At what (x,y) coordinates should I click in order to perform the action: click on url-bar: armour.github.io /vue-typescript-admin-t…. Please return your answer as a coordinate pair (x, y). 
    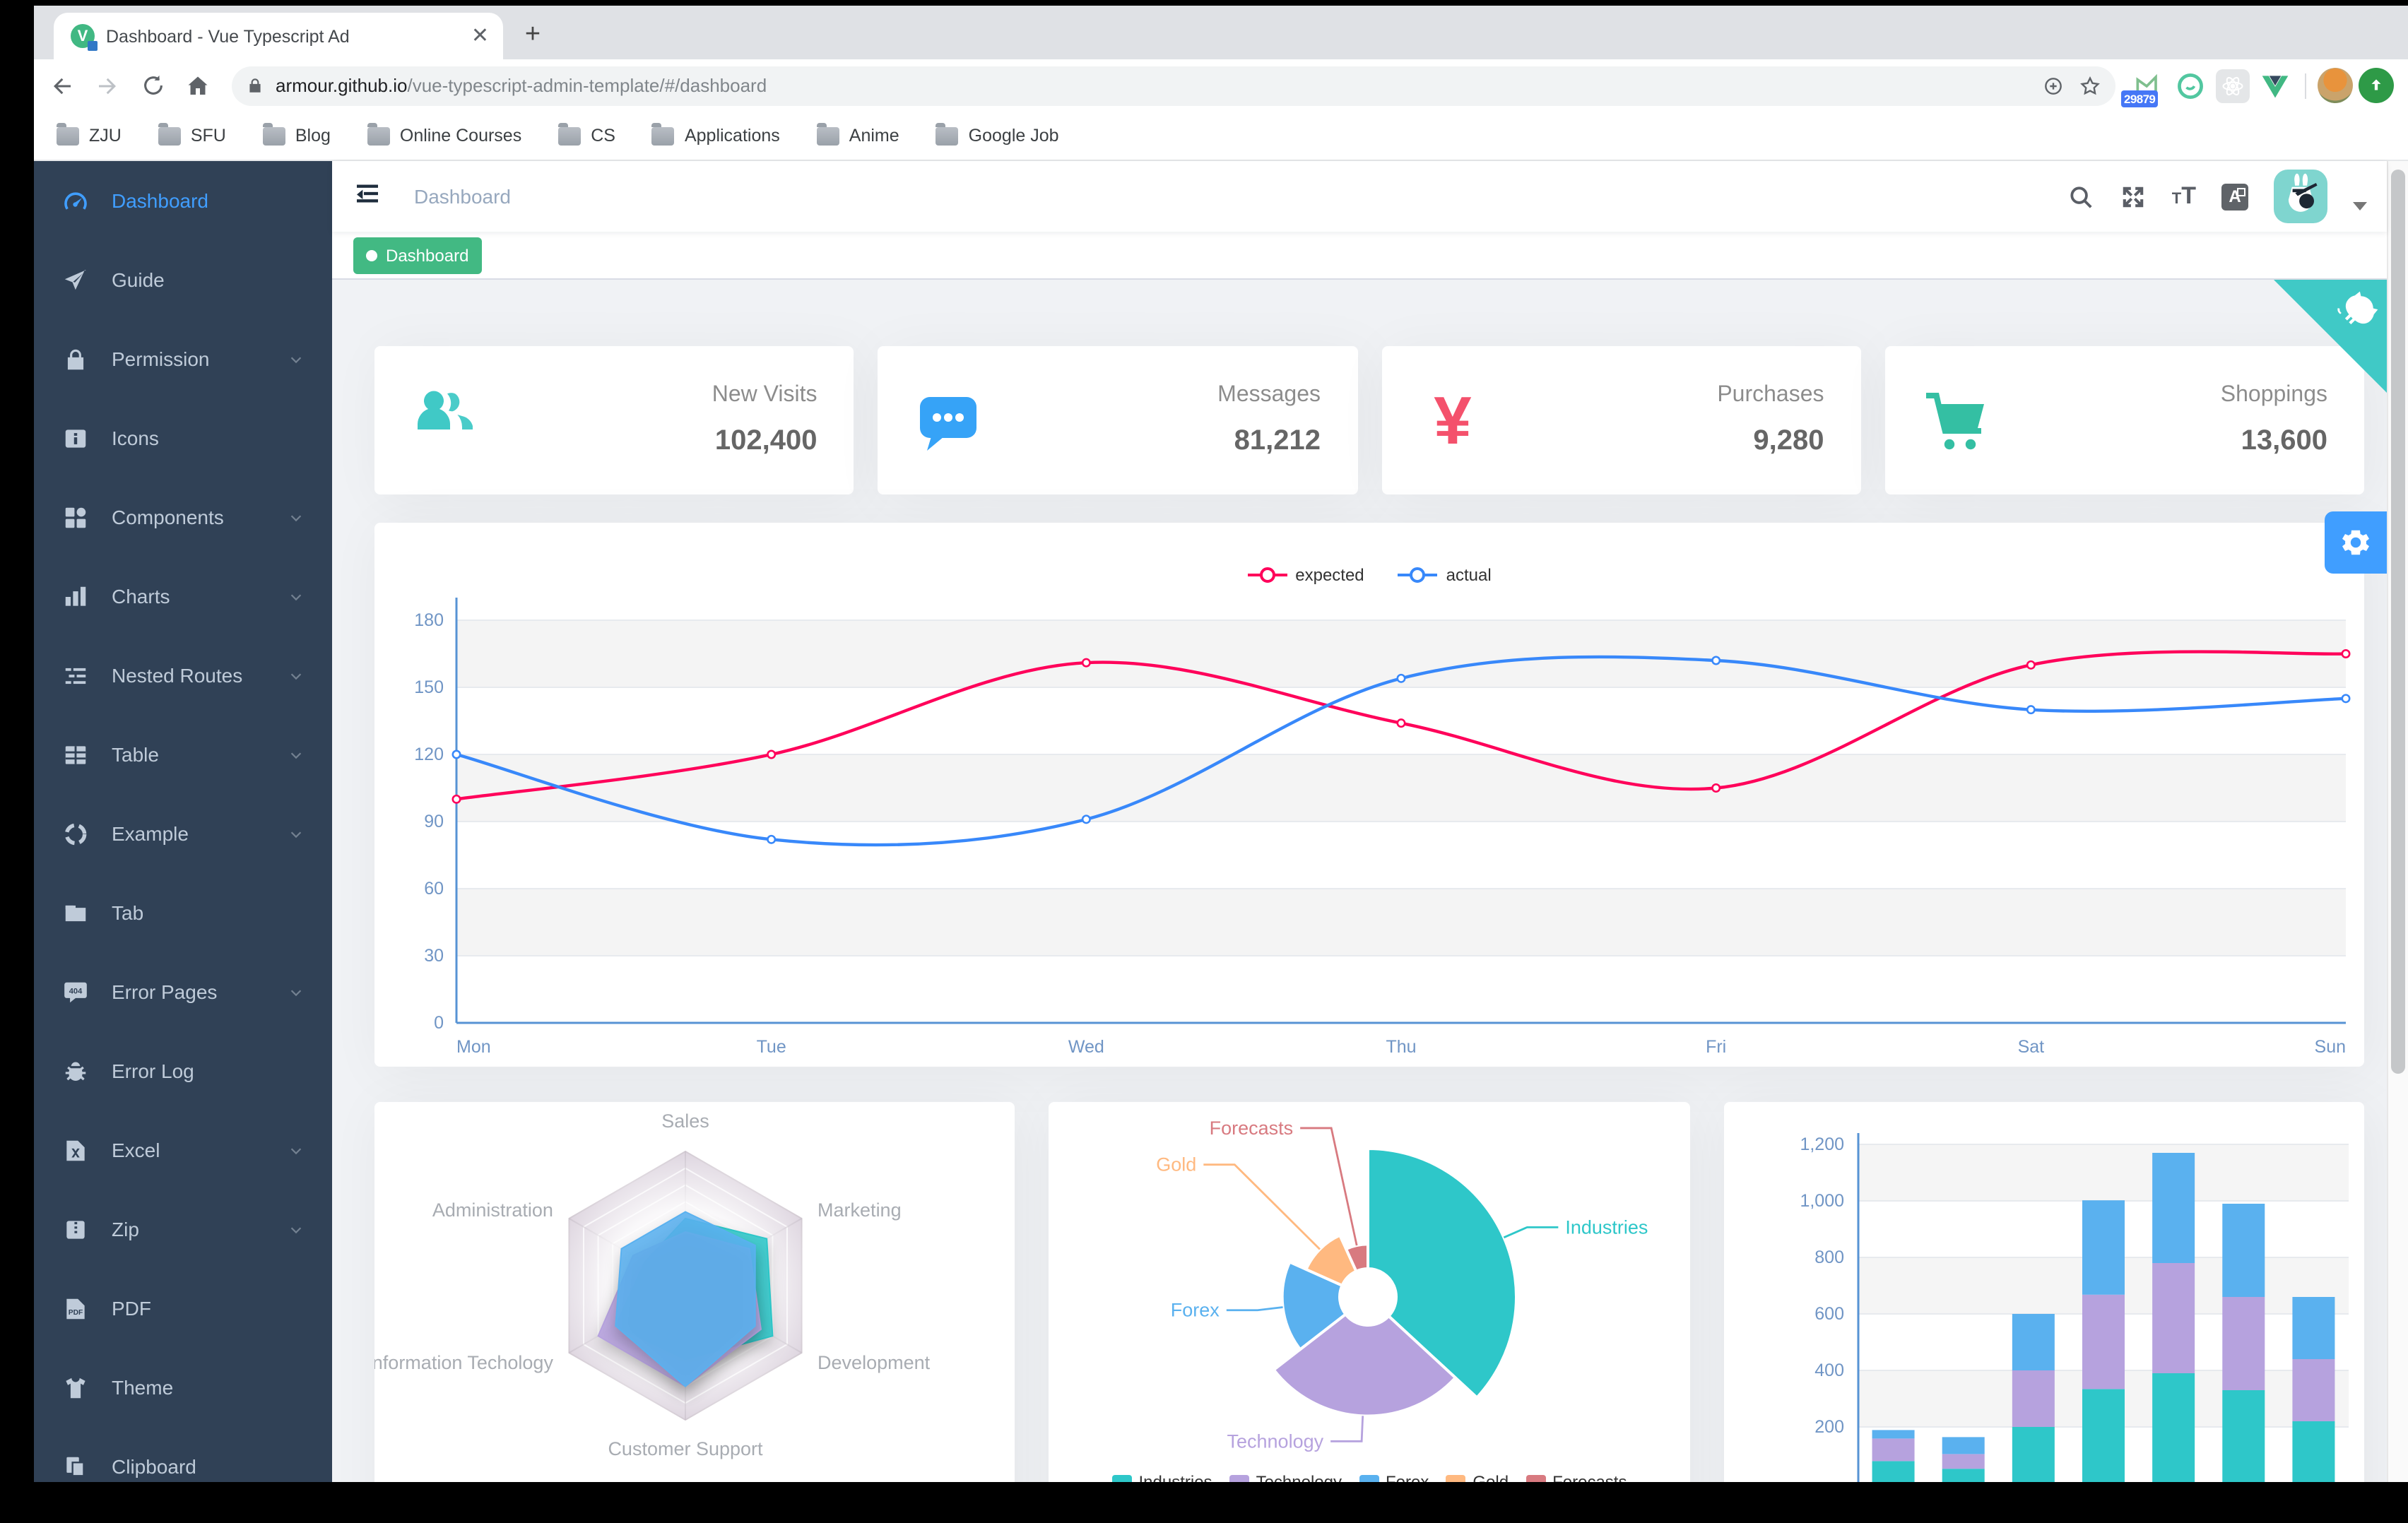
    Looking at the image, I should click on (1173, 85).